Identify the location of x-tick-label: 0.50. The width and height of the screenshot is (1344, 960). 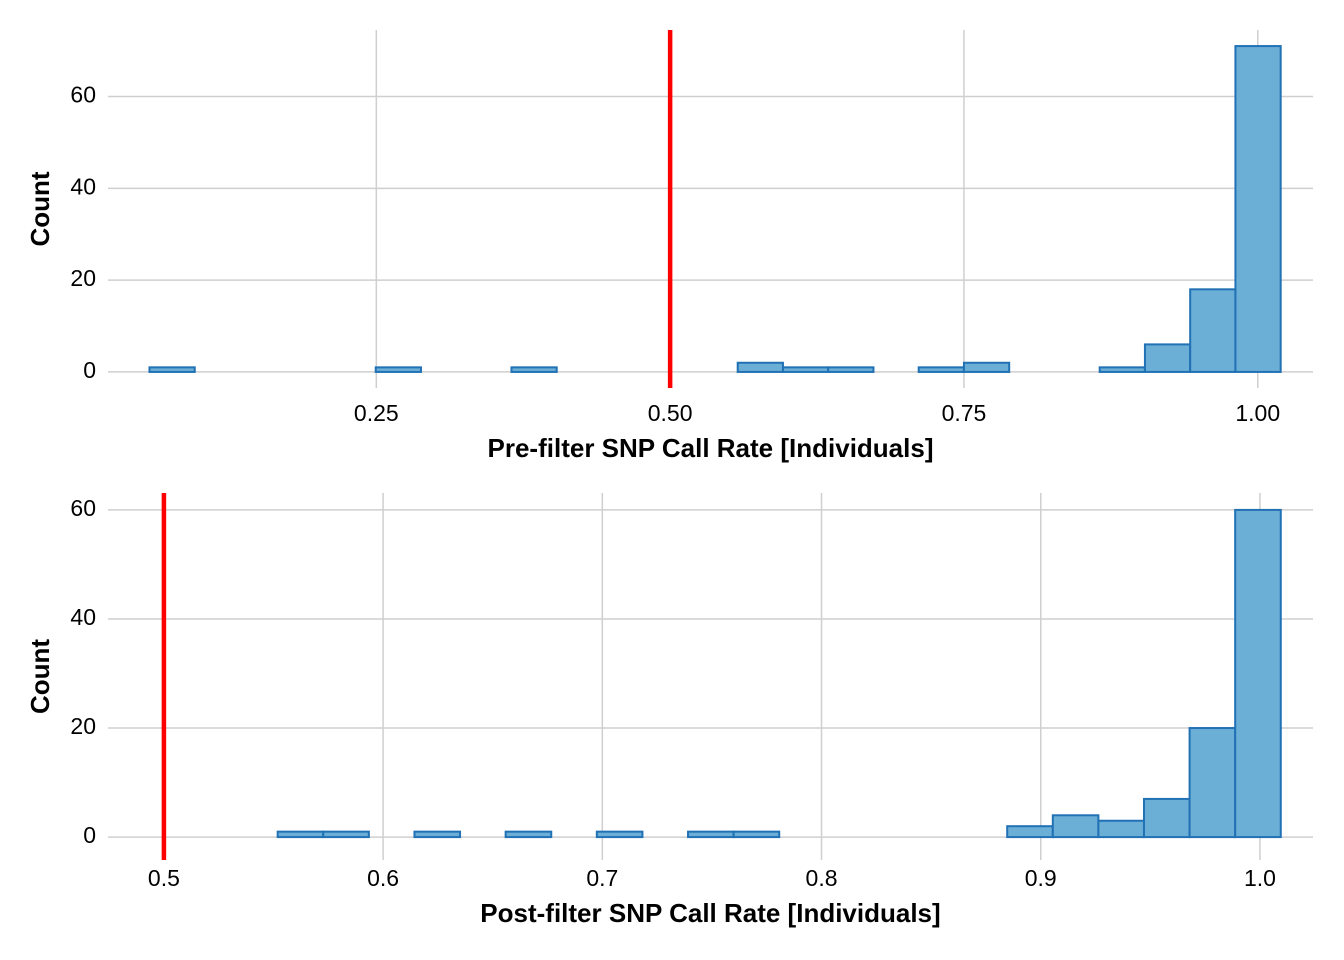
(670, 413).